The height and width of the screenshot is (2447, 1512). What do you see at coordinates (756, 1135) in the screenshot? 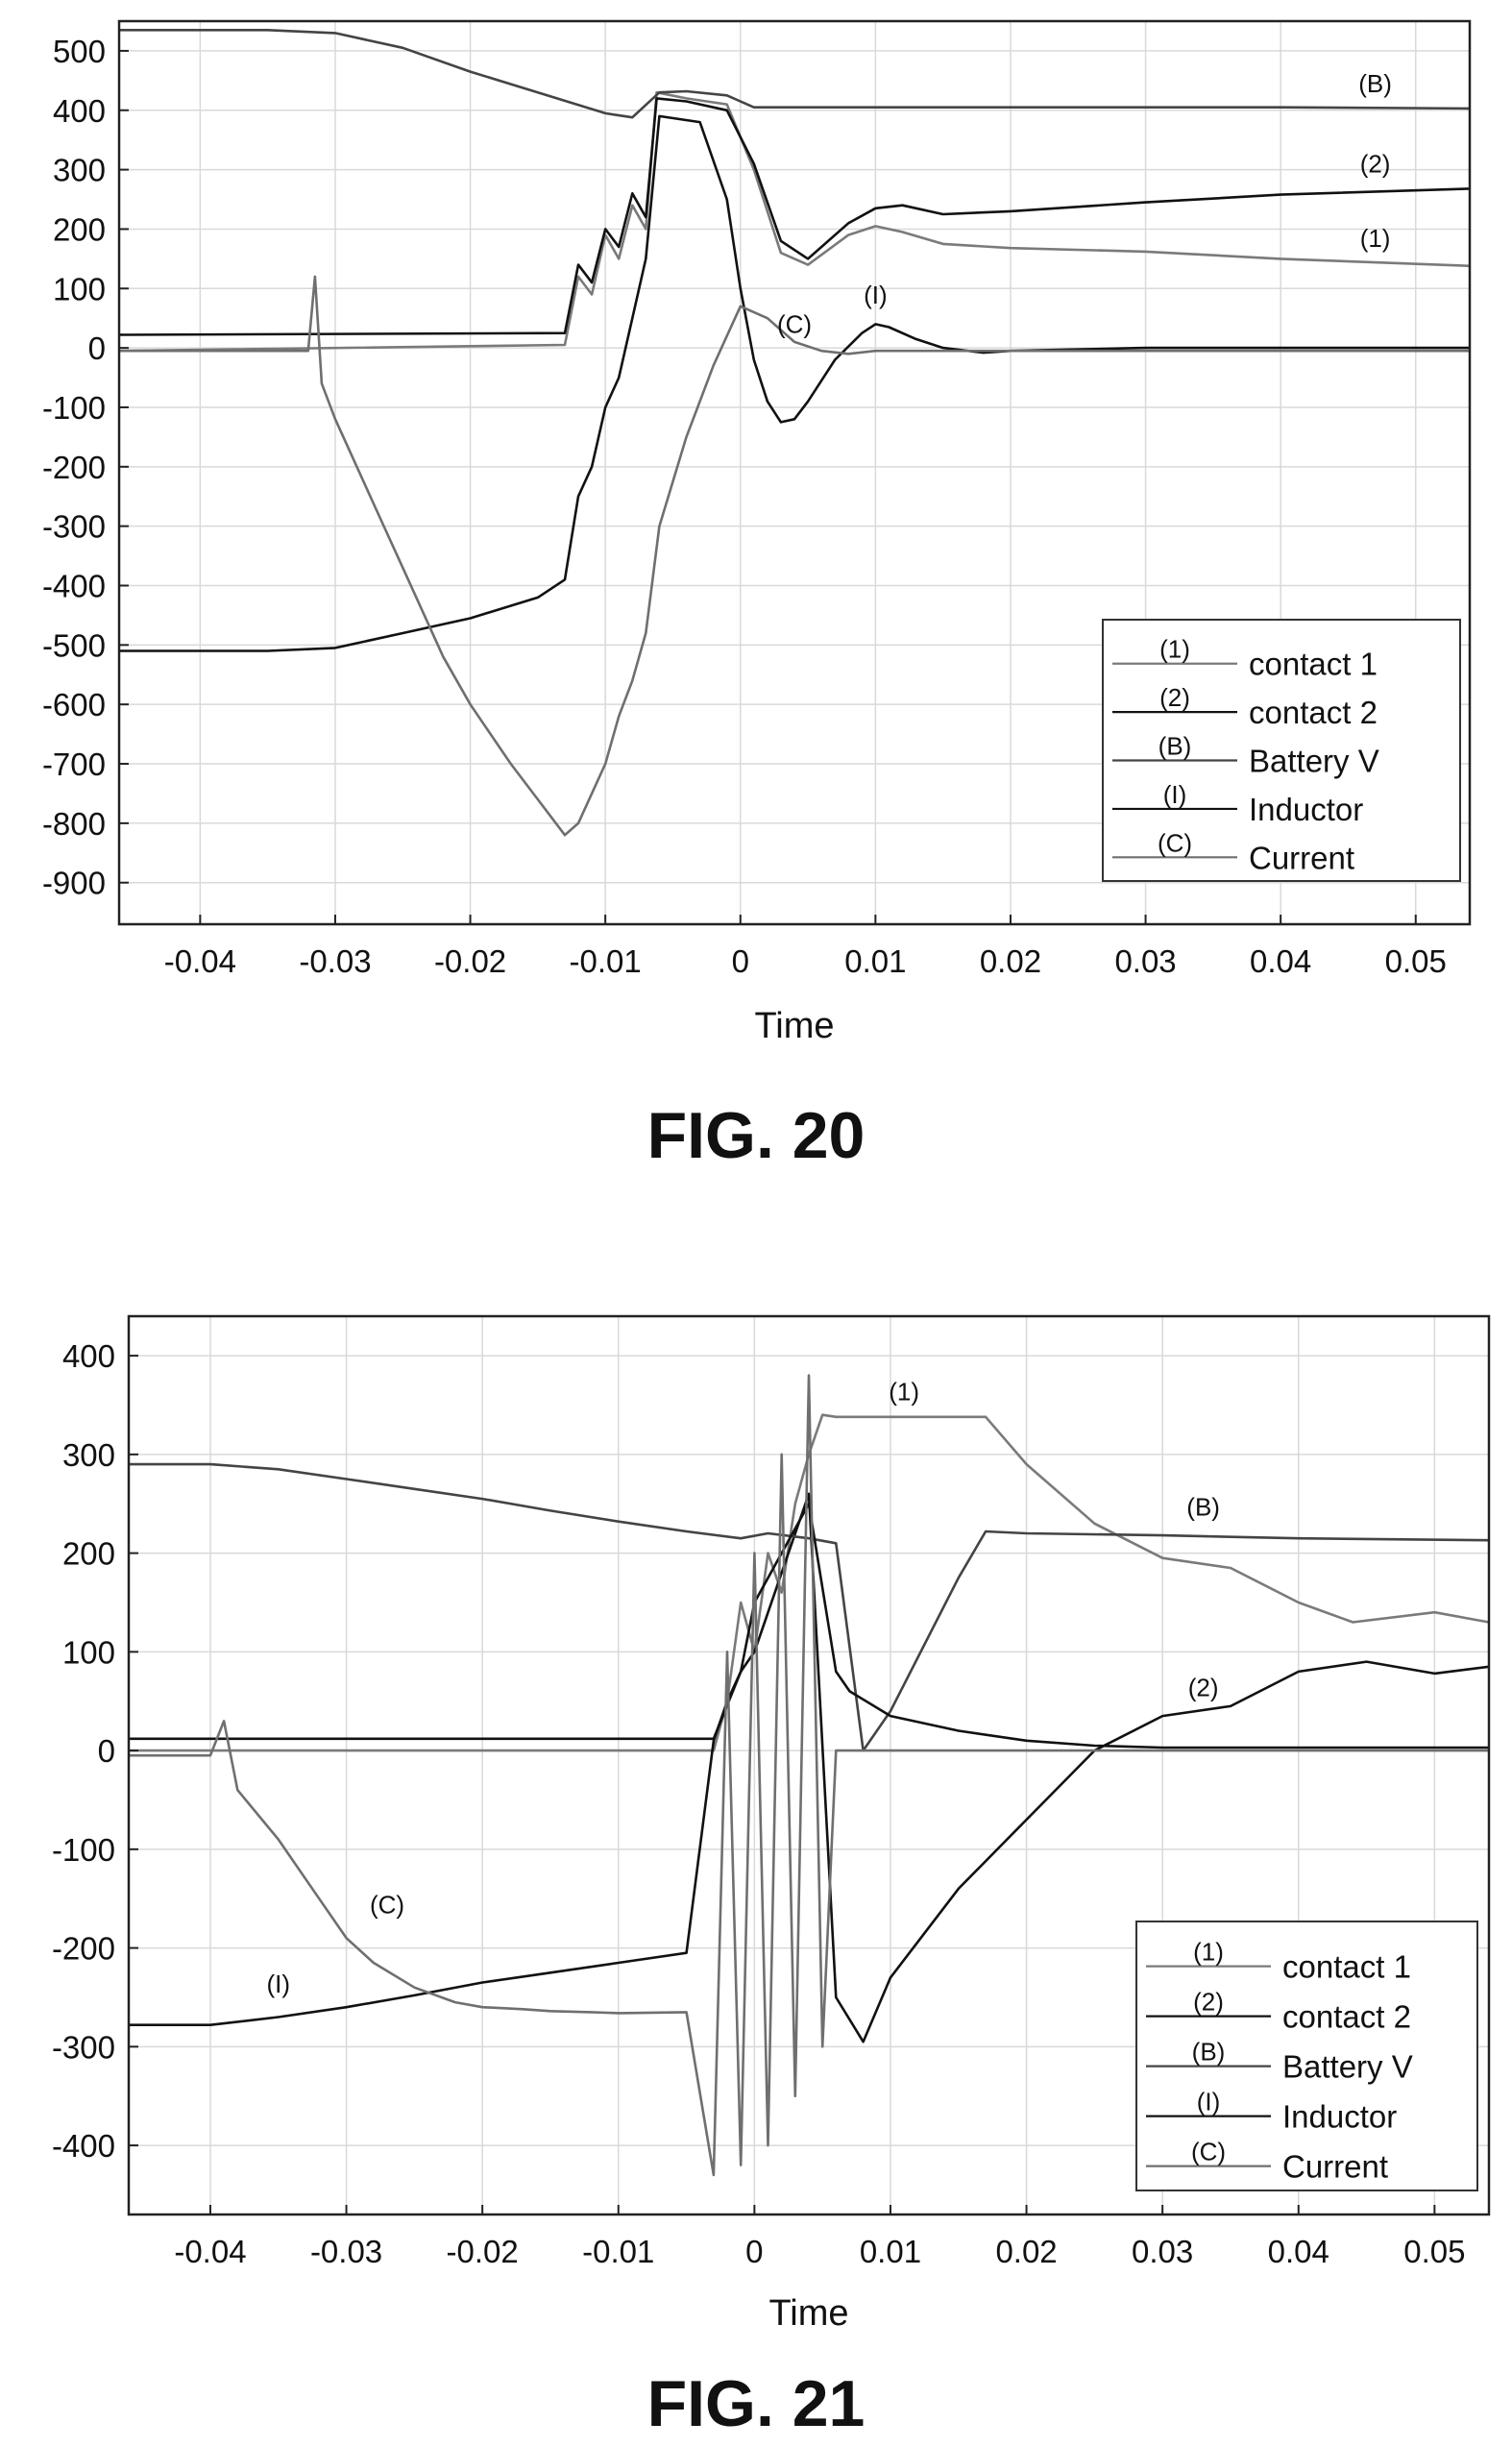
I see `figure-title: FIG. 20` at bounding box center [756, 1135].